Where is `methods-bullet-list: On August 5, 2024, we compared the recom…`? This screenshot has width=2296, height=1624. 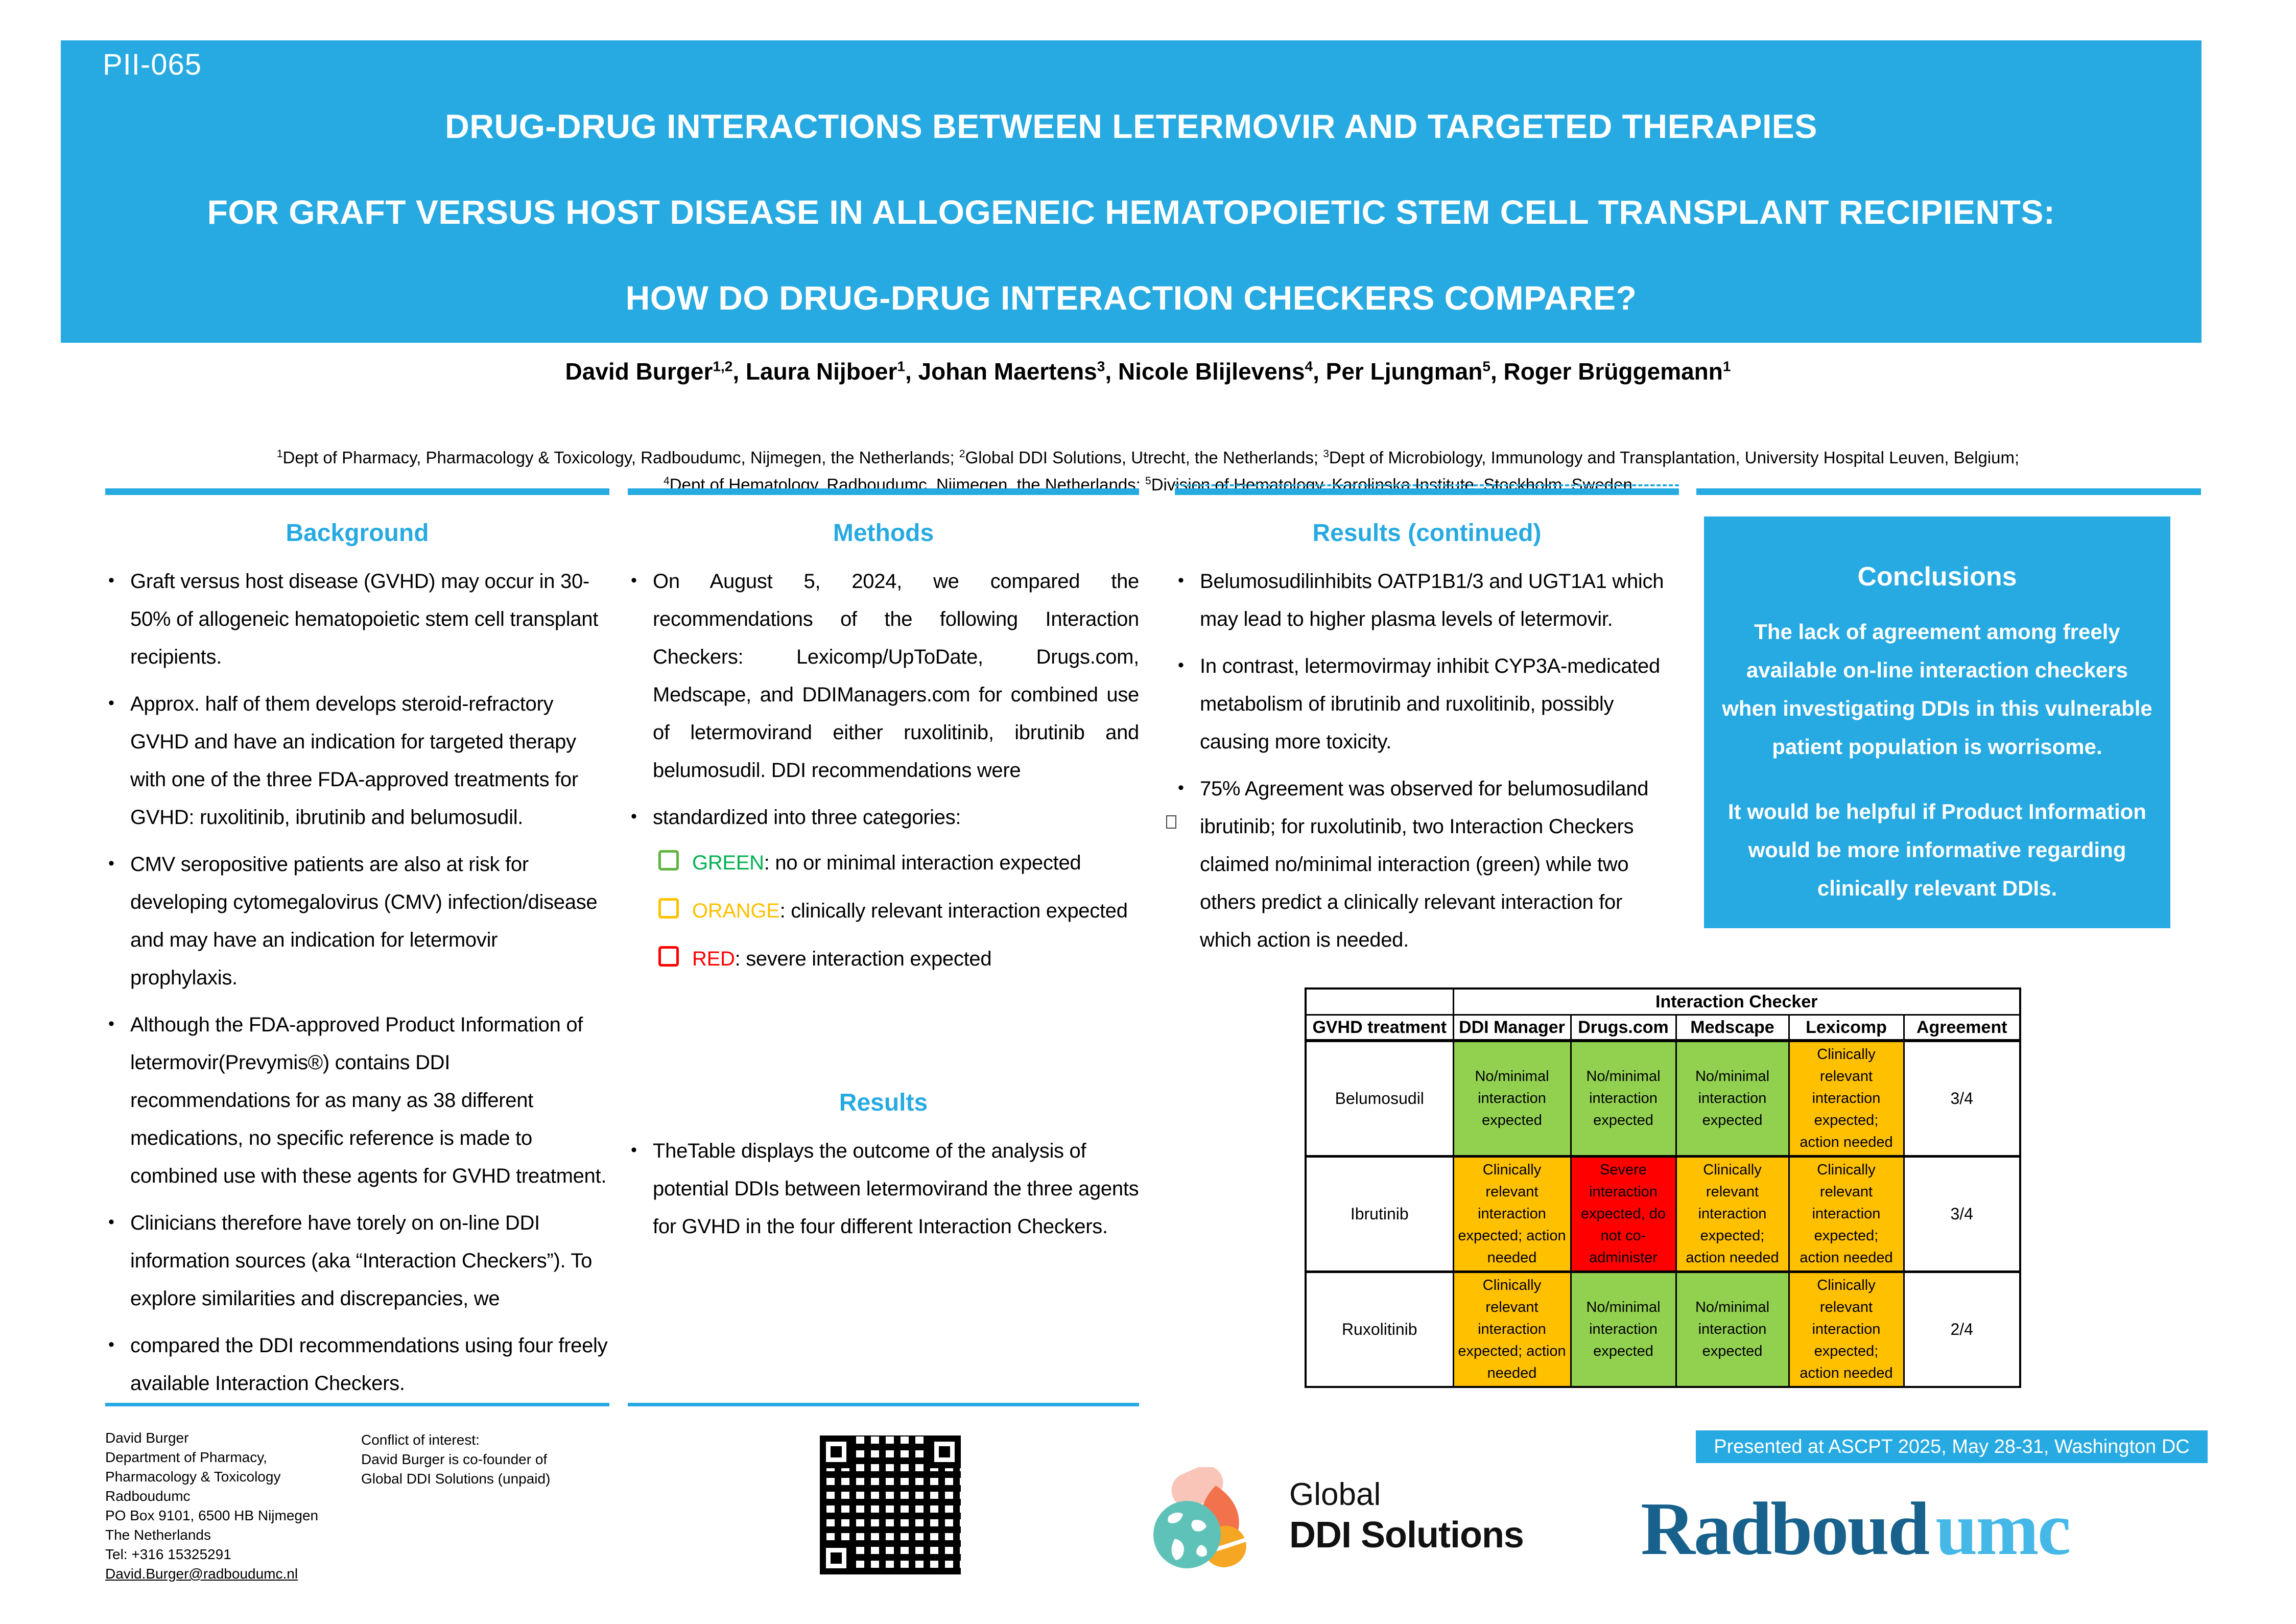
methods-bullet-list: On August 5, 2024, we compared the recom… is located at coordinates (883, 698).